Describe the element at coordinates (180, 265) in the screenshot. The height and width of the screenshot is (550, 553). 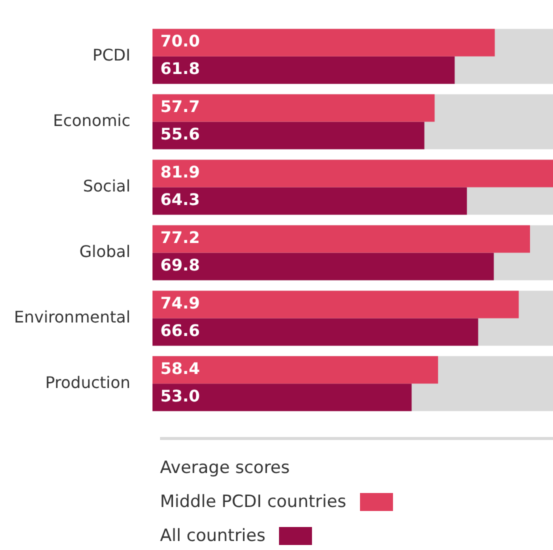
I see `data-label: 69.8` at that location.